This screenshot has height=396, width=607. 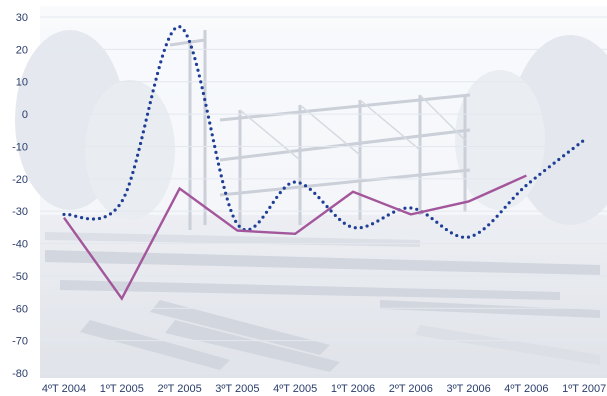 I want to click on x-tick-label: 1ºT 2006, so click(x=353, y=389).